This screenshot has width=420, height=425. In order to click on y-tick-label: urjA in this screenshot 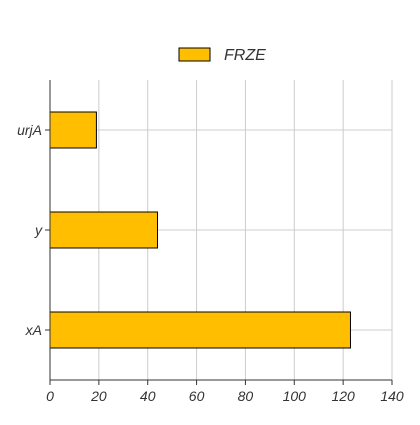, I will do `click(29, 130)`.